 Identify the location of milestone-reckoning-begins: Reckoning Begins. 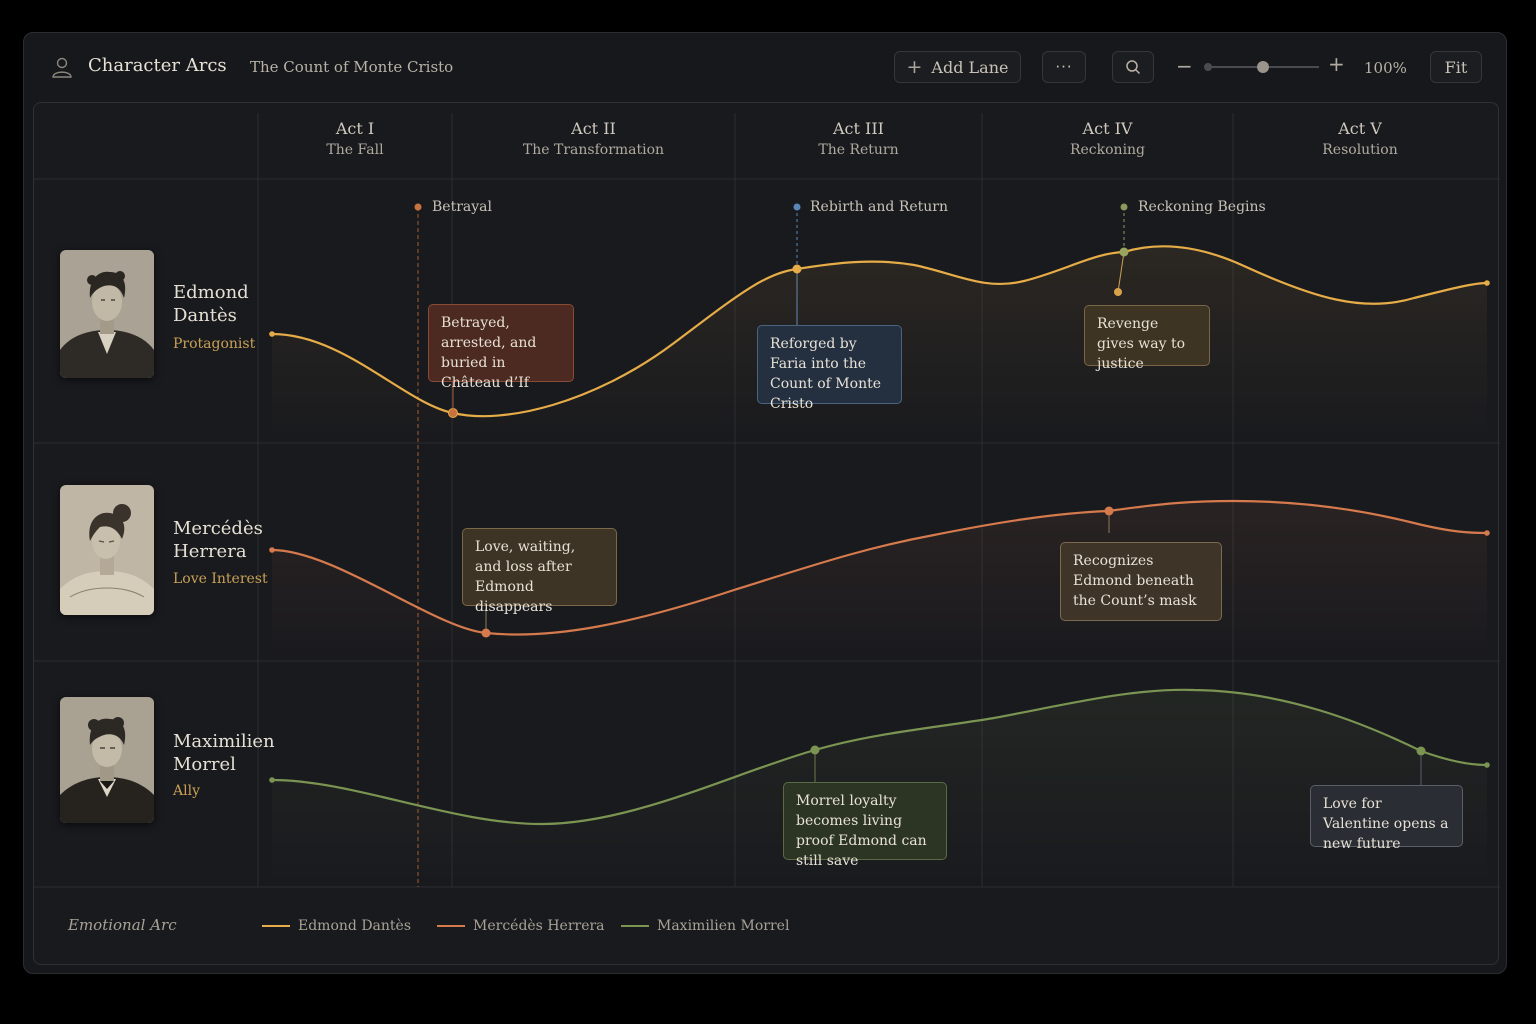
(1202, 207).